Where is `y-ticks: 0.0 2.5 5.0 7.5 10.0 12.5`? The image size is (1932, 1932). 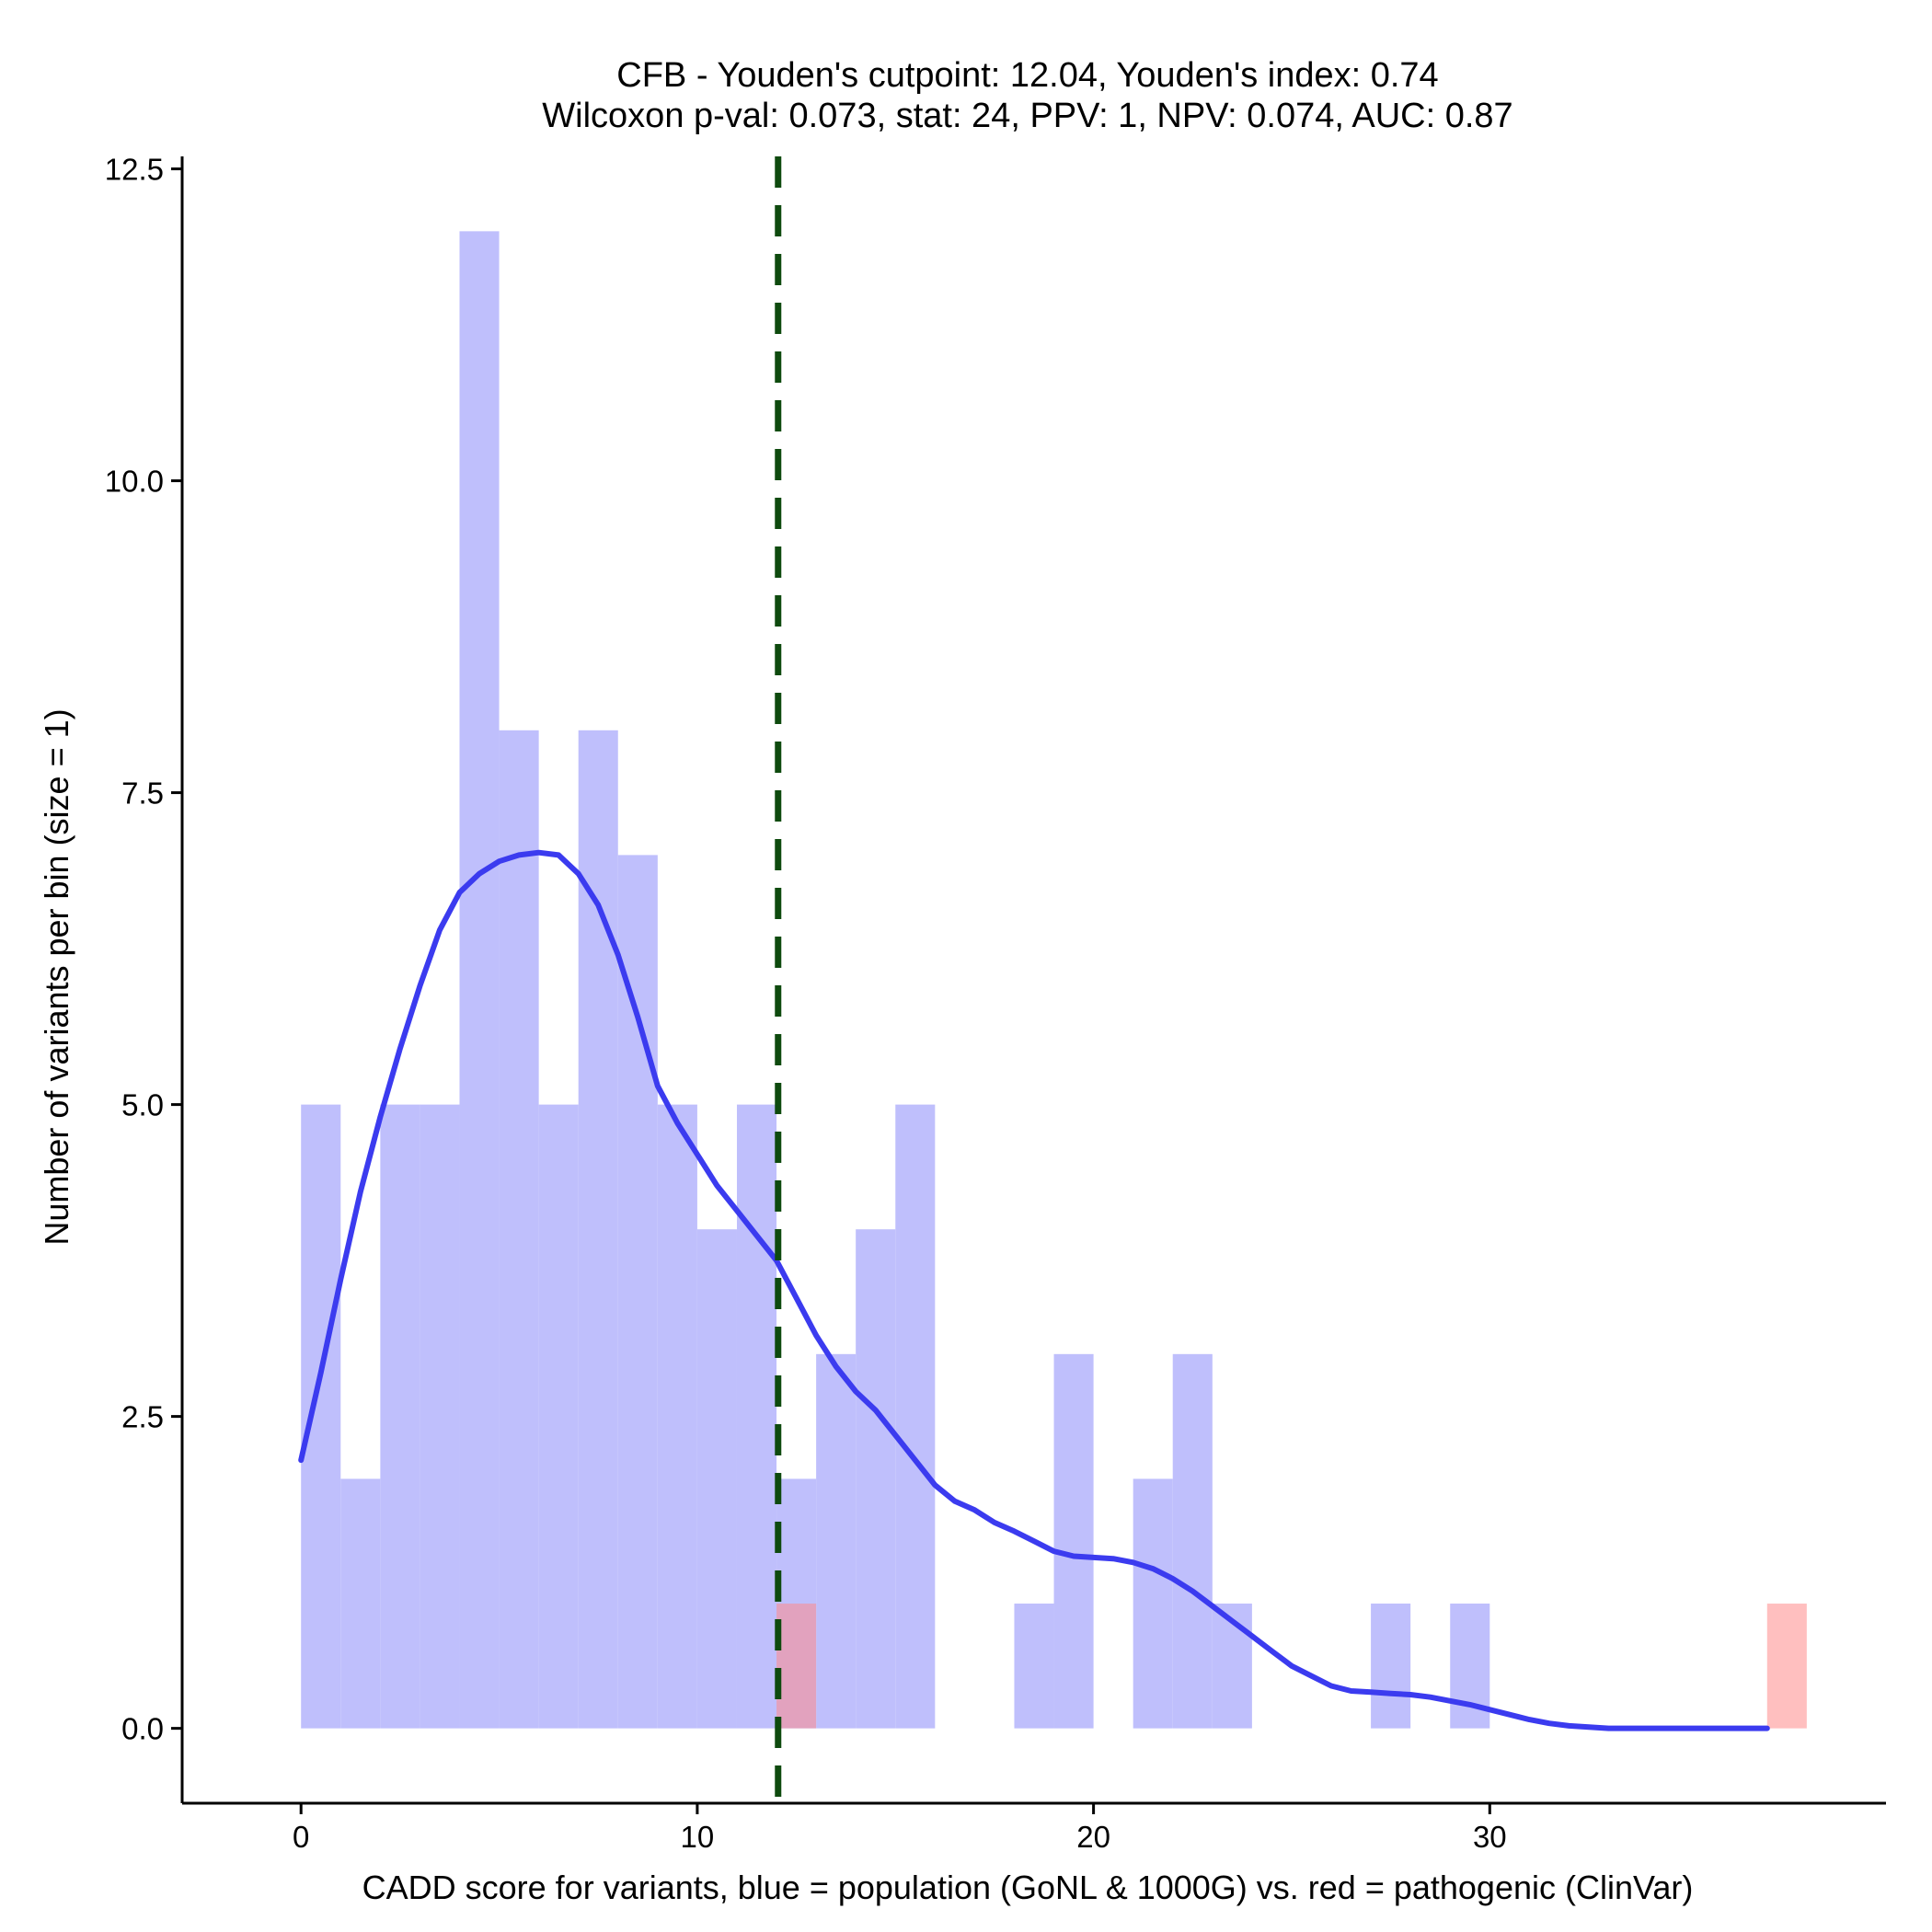 y-ticks: 0.0 2.5 5.0 7.5 10.0 12.5 is located at coordinates (143, 949).